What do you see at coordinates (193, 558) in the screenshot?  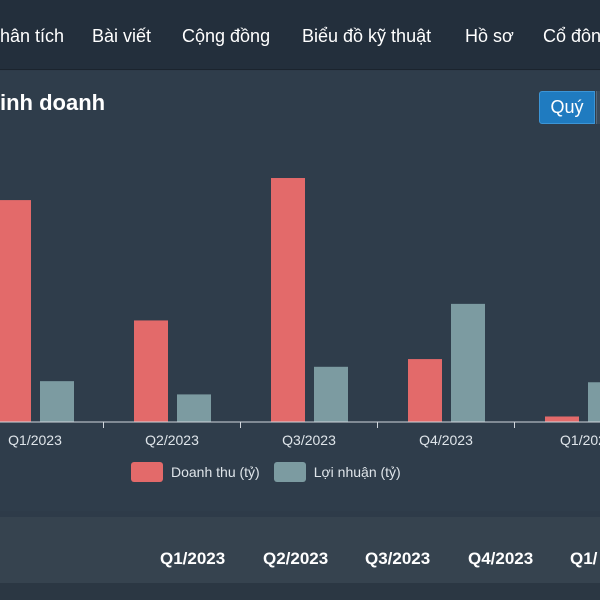 I see `table-header-q1-2023: Q1/2023` at bounding box center [193, 558].